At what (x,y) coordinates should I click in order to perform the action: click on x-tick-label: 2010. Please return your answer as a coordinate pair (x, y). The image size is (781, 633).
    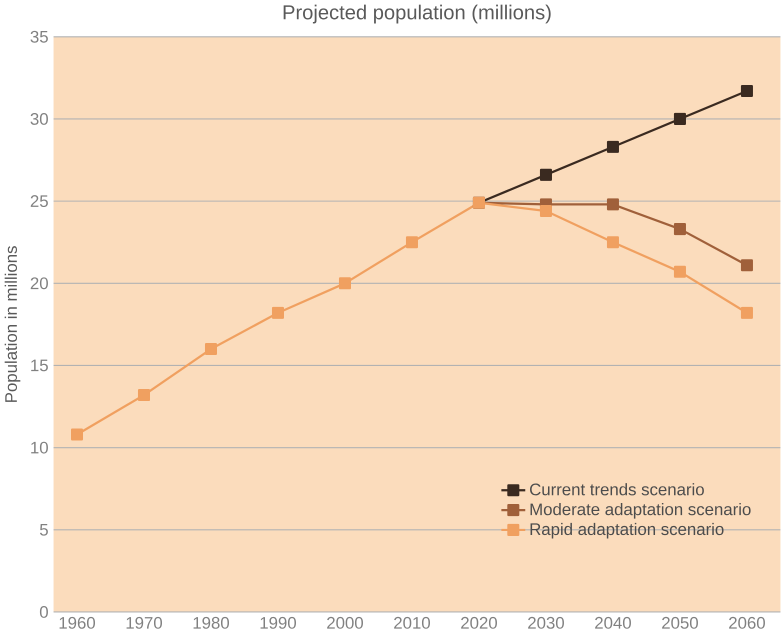
    Looking at the image, I should click on (412, 622).